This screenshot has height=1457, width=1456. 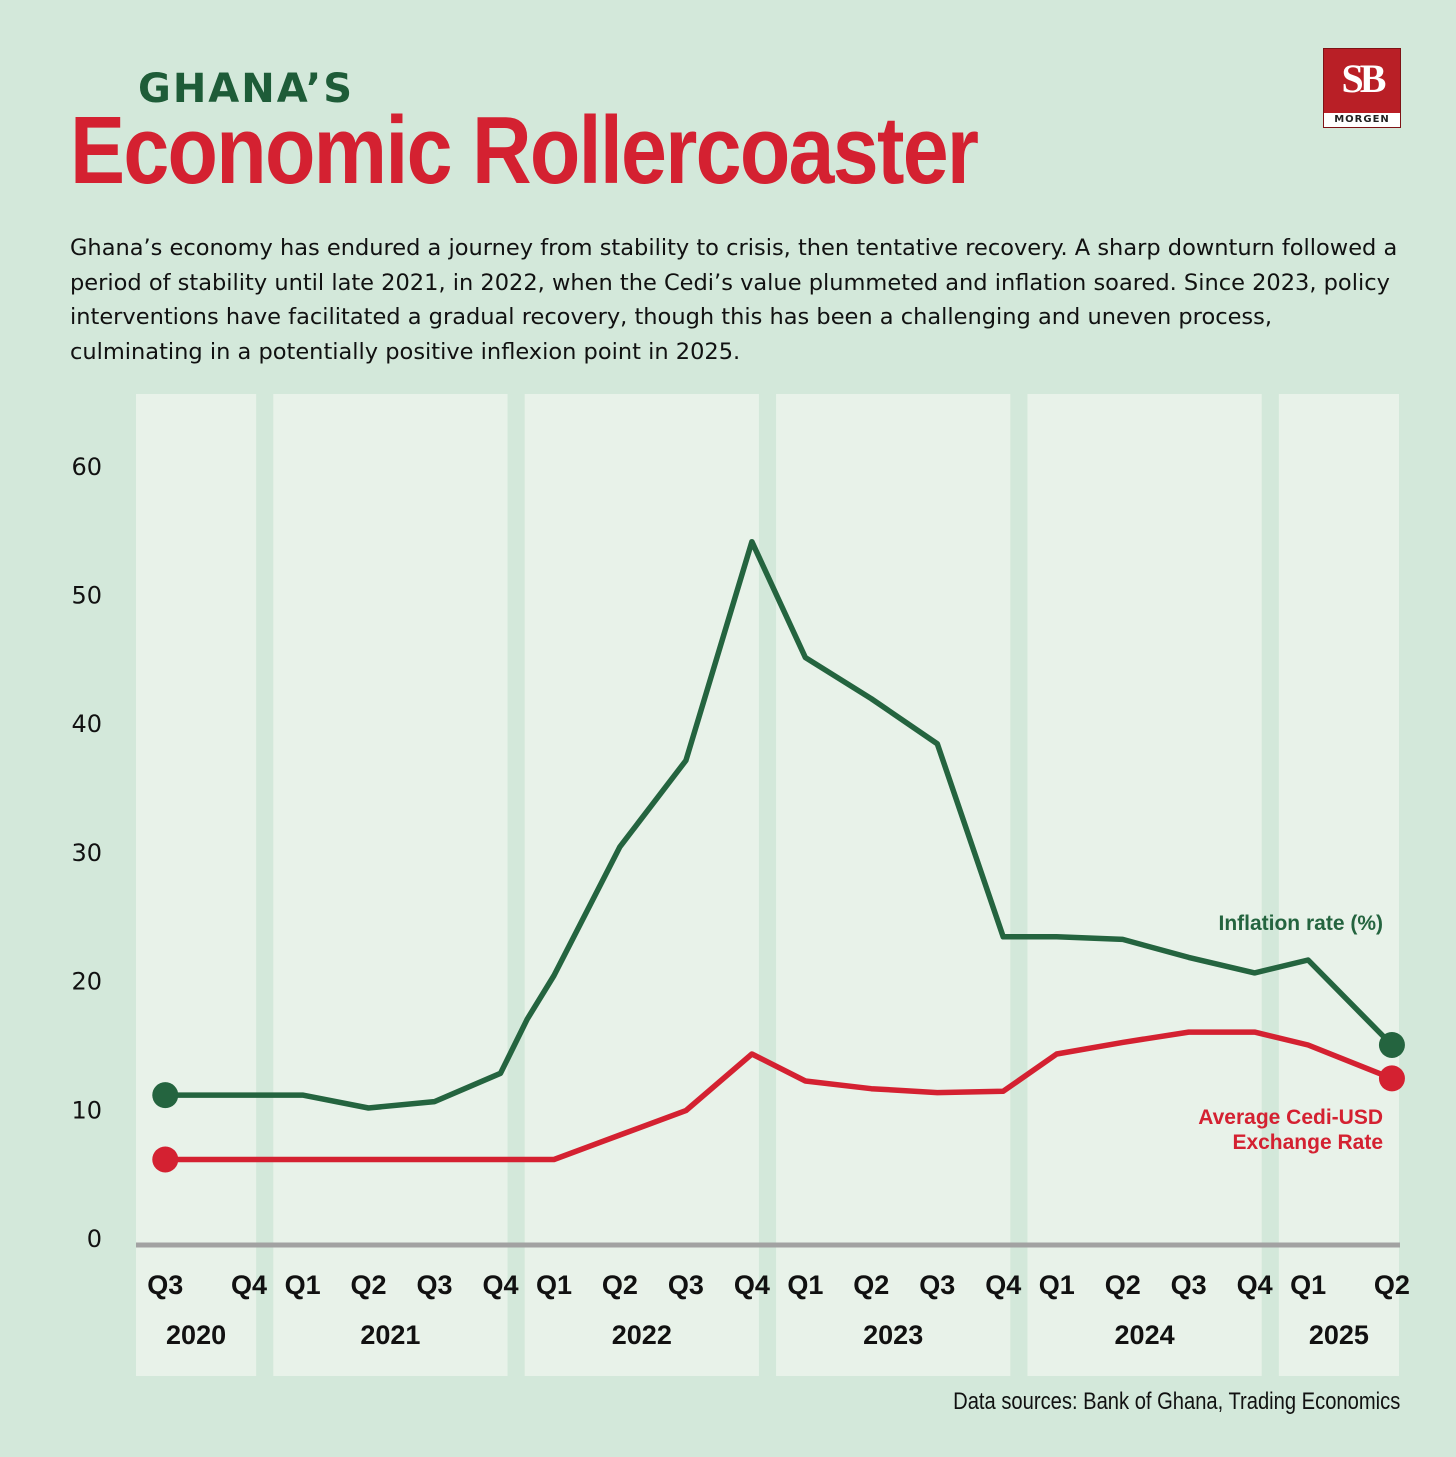 What do you see at coordinates (893, 885) in the screenshot?
I see `year-band-2023` at bounding box center [893, 885].